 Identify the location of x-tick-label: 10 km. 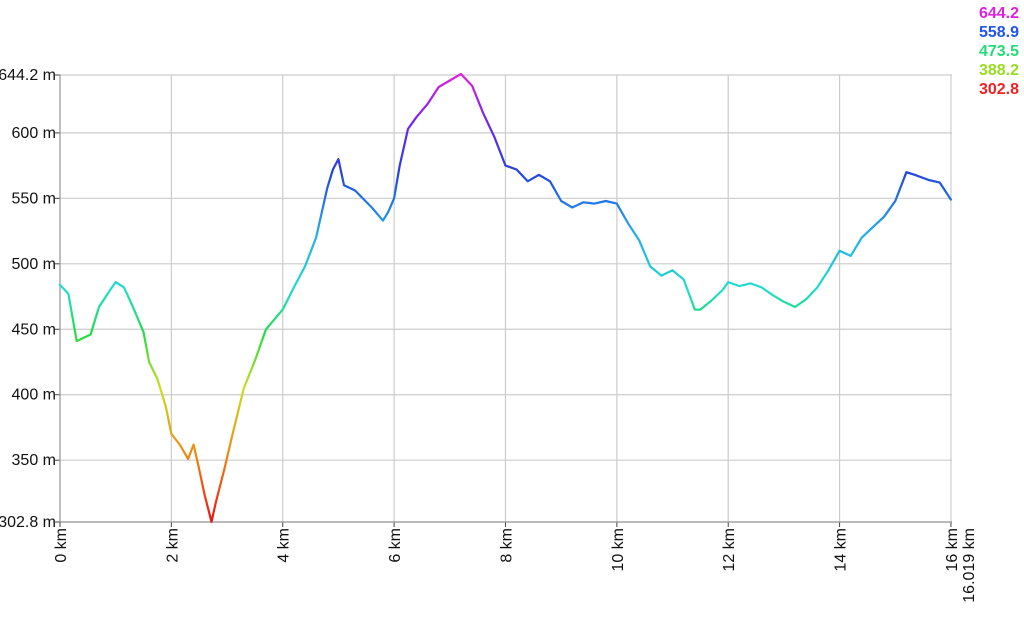
(618, 550).